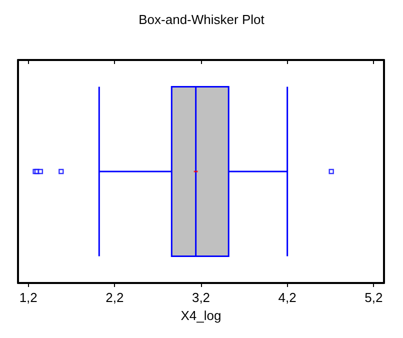 Image resolution: width=403 pixels, height=338 pixels. What do you see at coordinates (28, 297) in the screenshot?
I see `x-tick-label: 1,2` at bounding box center [28, 297].